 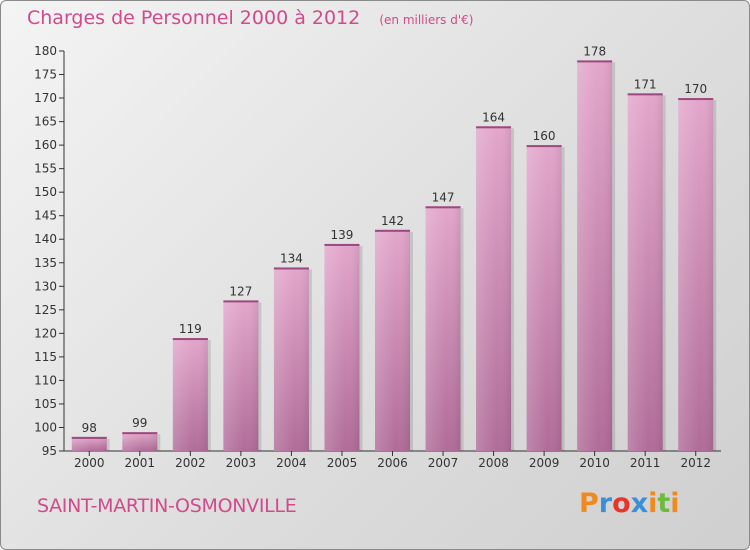 I want to click on y-tick-label: 180, so click(x=45, y=51).